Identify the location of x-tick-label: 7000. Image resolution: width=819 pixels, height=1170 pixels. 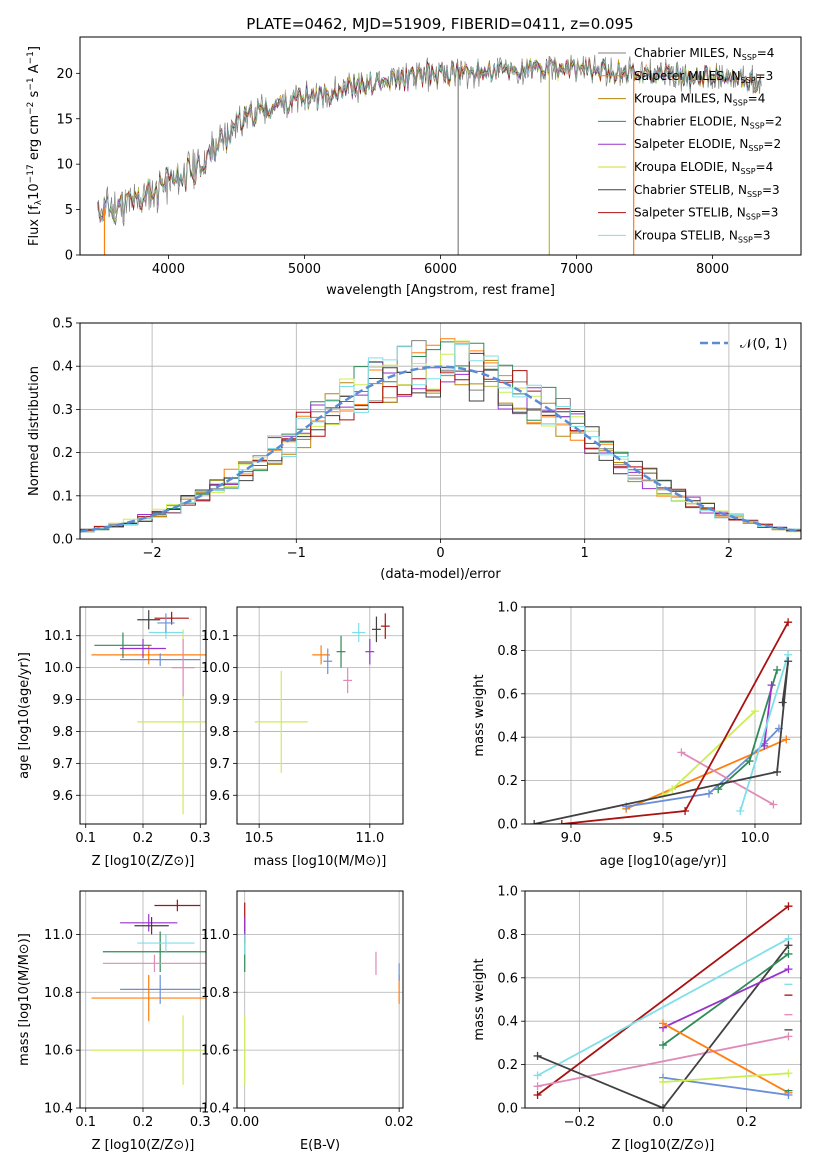
(576, 269).